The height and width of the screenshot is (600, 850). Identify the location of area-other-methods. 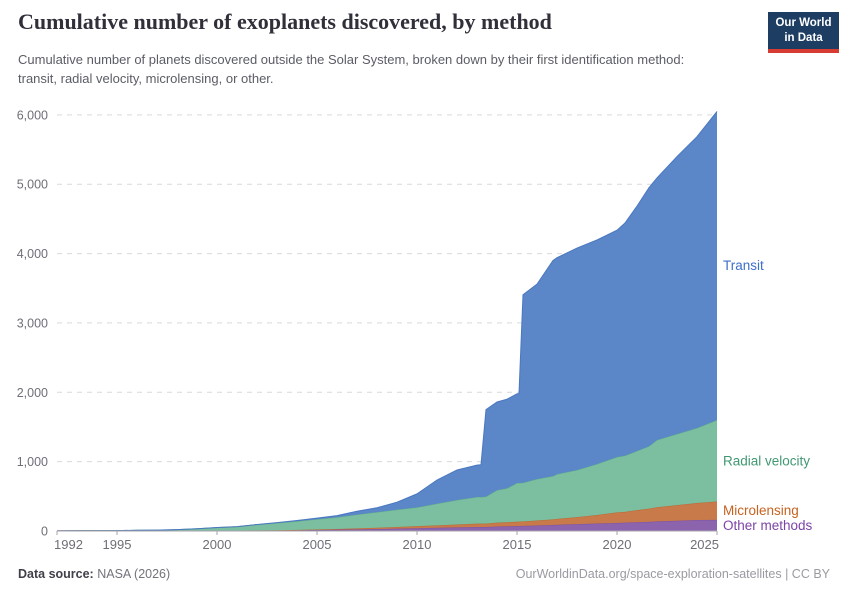
(387, 525).